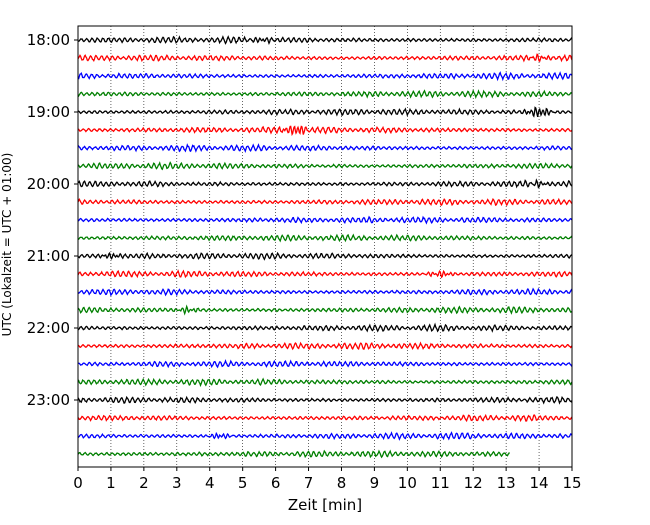  What do you see at coordinates (440, 483) in the screenshot?
I see `x-tick-label: 11` at bounding box center [440, 483].